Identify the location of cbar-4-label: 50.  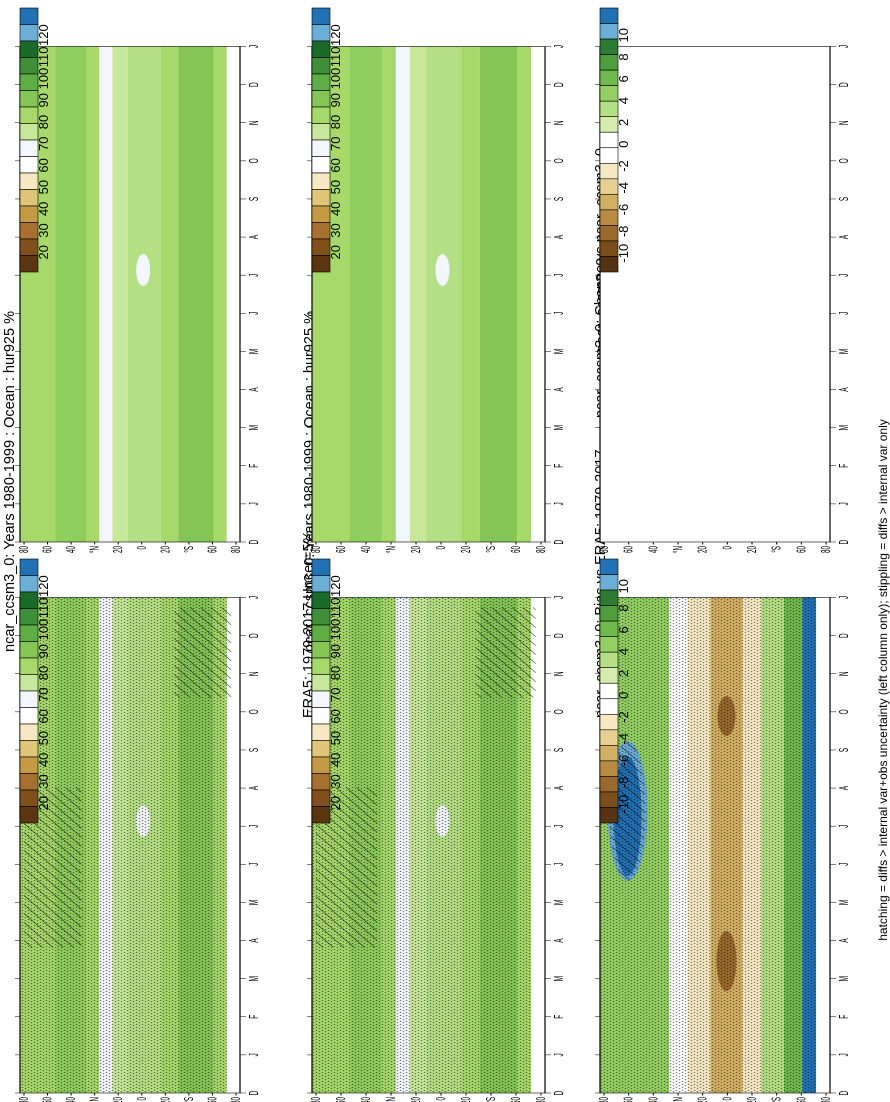
(335, 187).